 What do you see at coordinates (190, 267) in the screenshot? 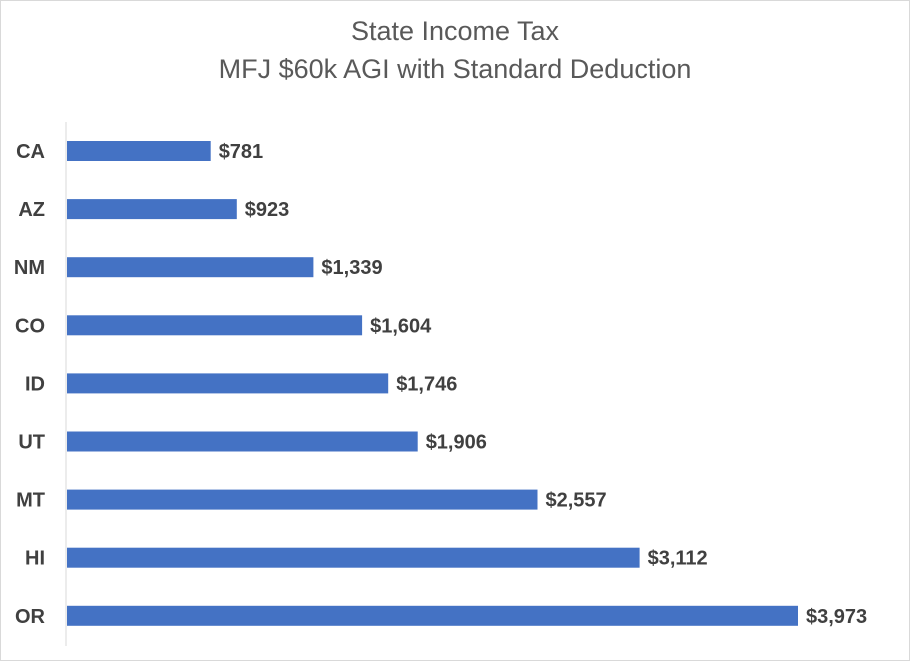
I see `bar-nm` at bounding box center [190, 267].